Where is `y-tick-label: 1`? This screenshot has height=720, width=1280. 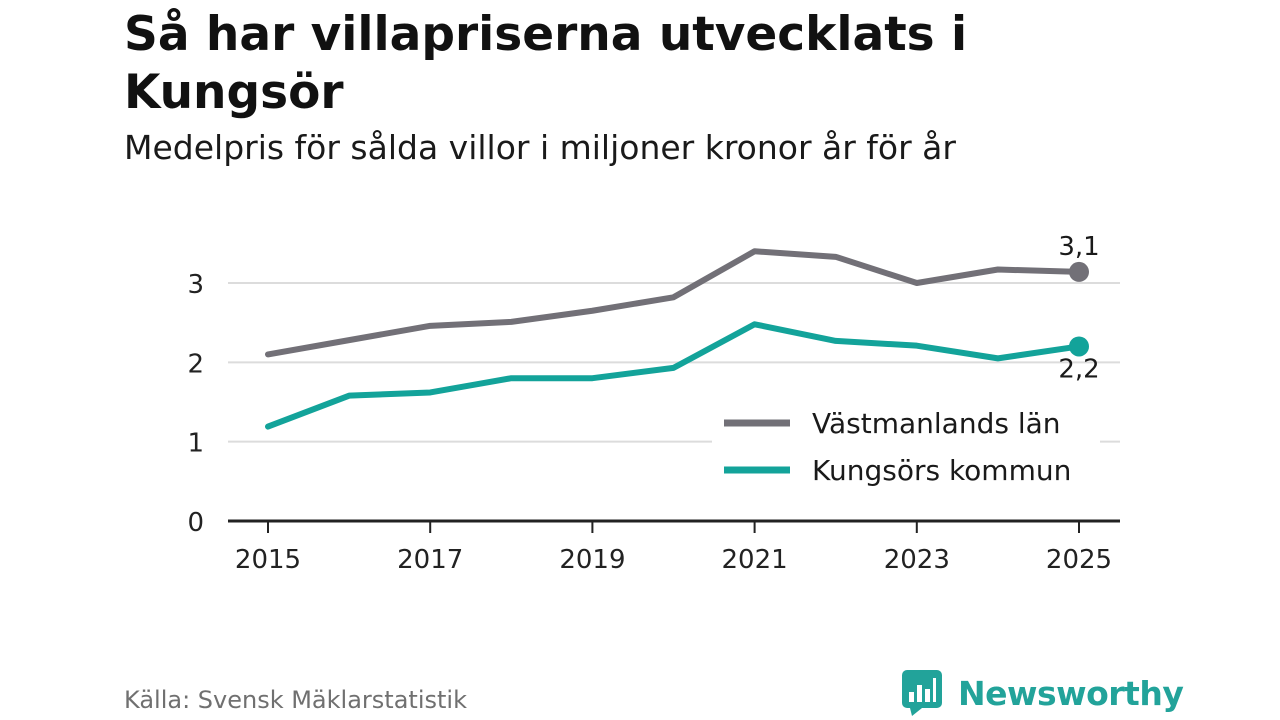
y-tick-label: 1 is located at coordinates (195, 444).